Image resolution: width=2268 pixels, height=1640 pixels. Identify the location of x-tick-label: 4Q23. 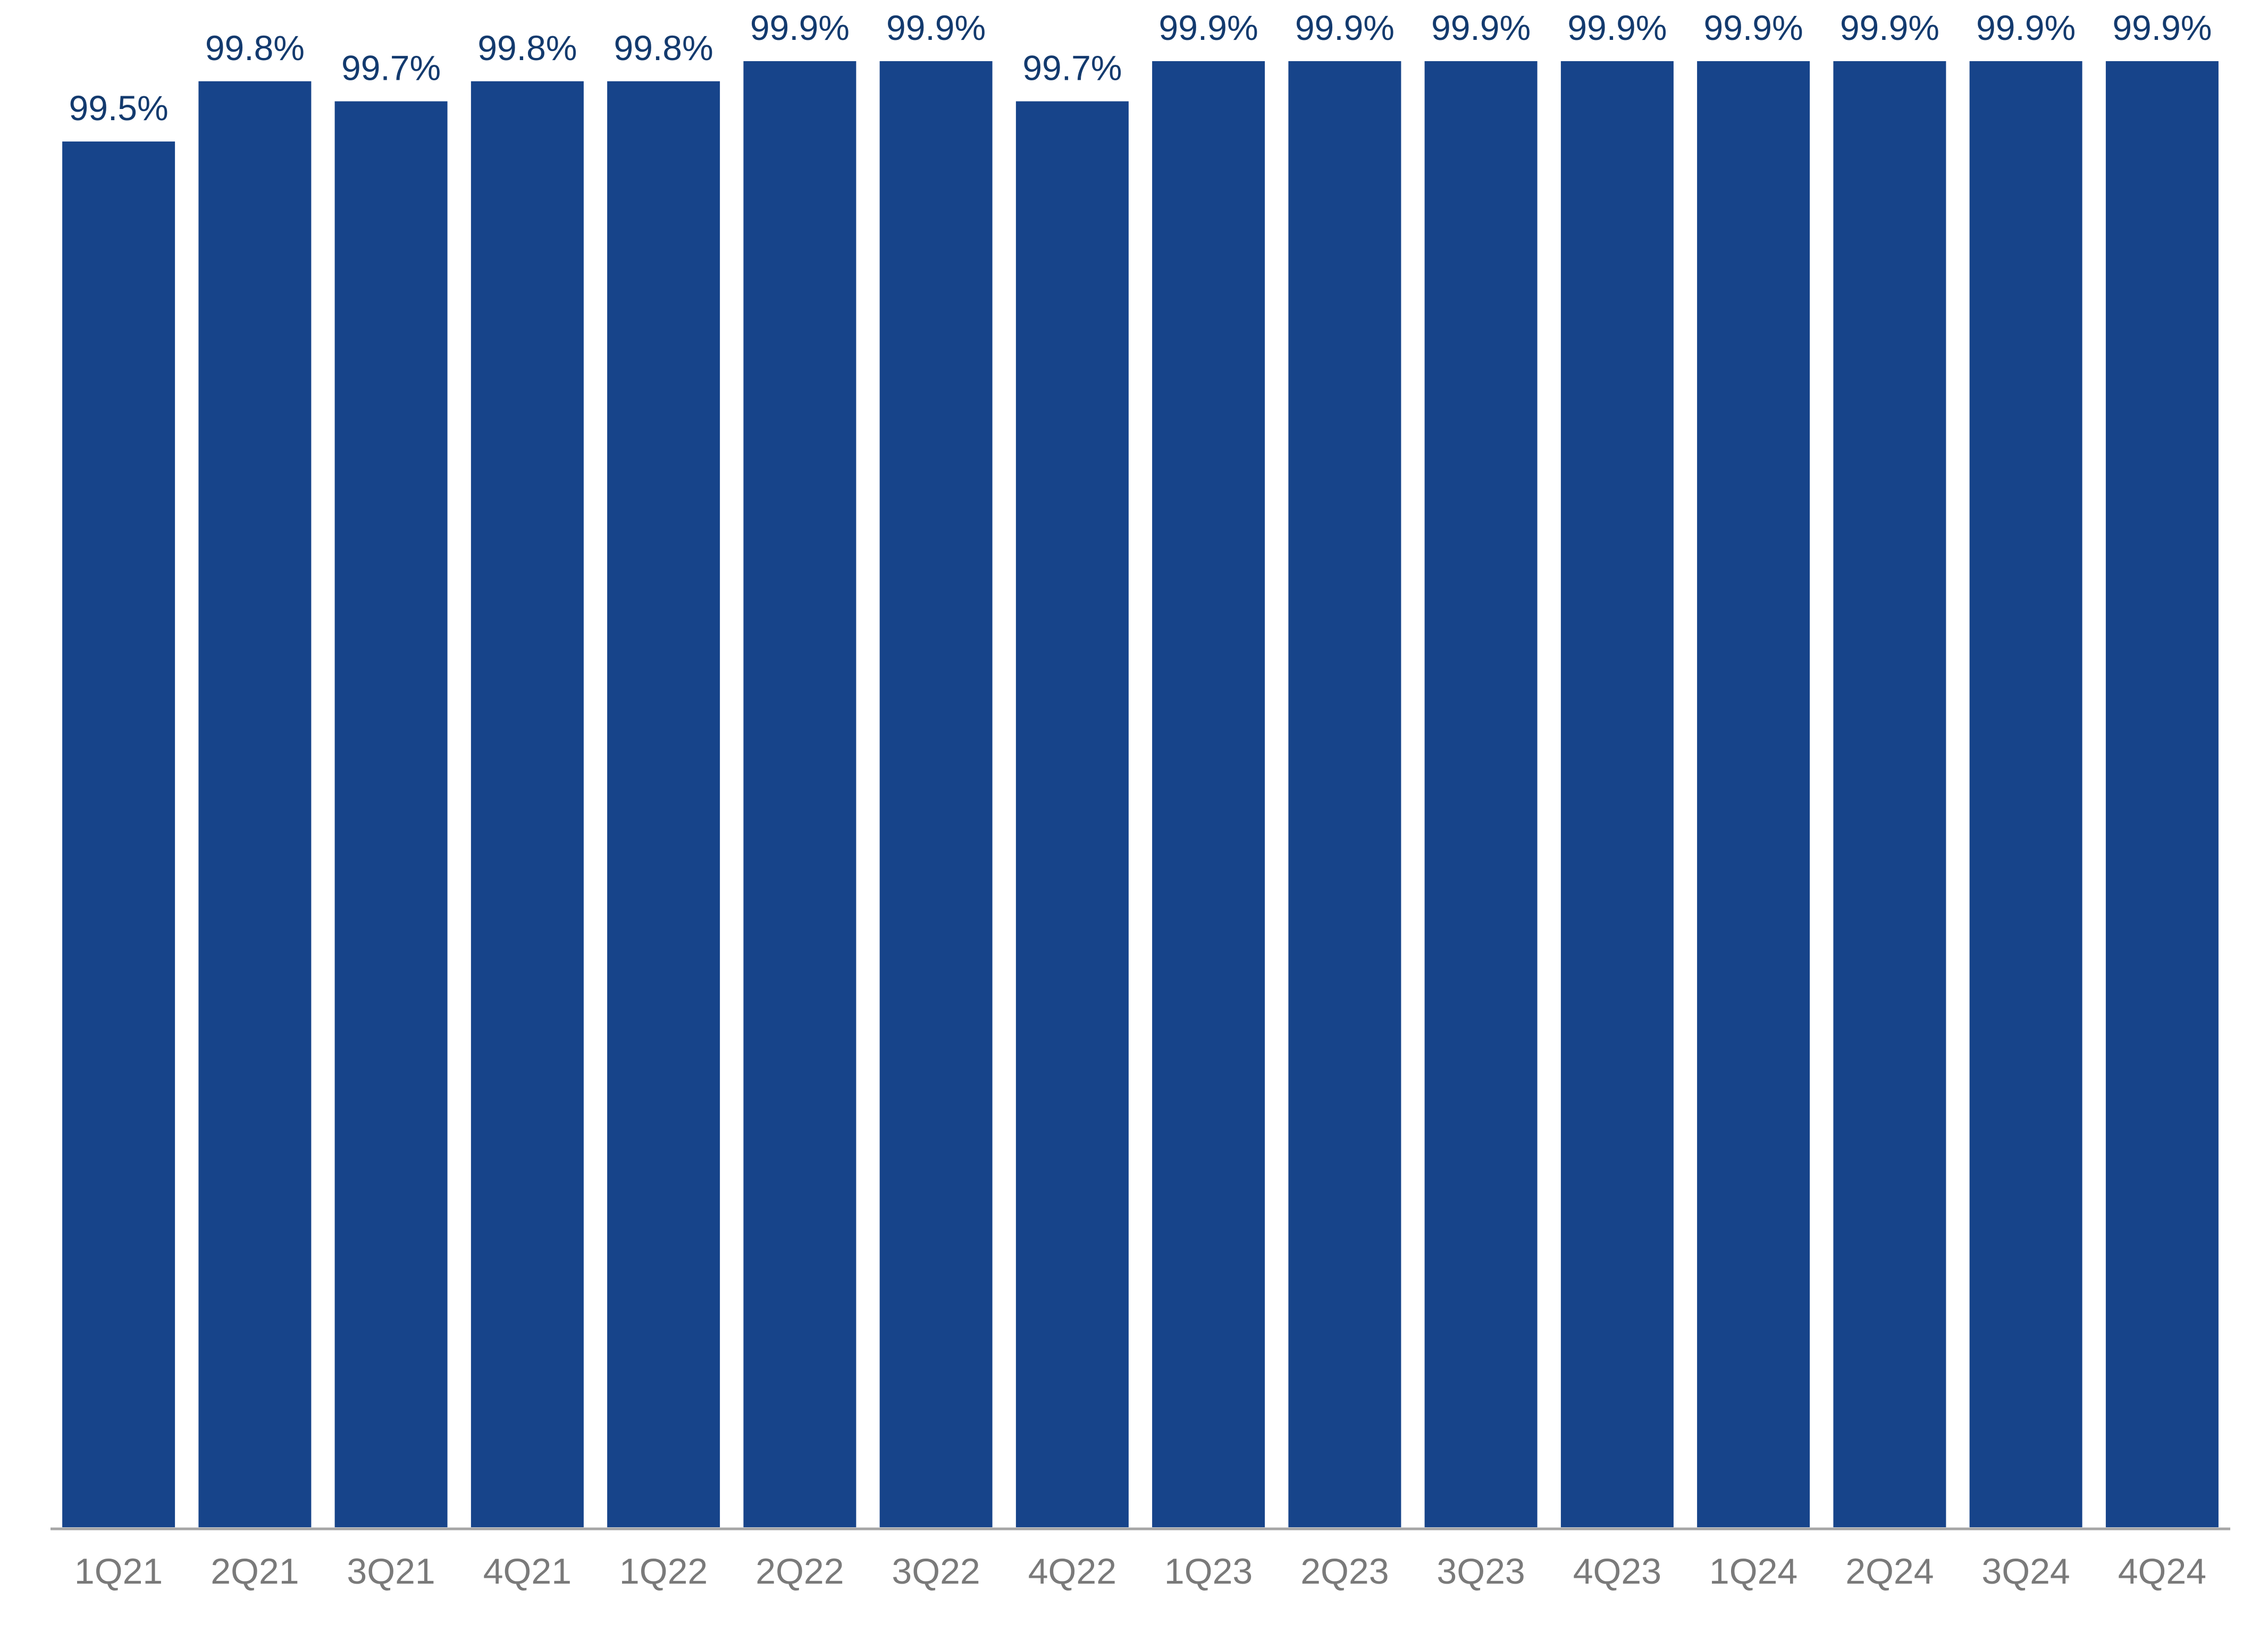
(1617, 1571).